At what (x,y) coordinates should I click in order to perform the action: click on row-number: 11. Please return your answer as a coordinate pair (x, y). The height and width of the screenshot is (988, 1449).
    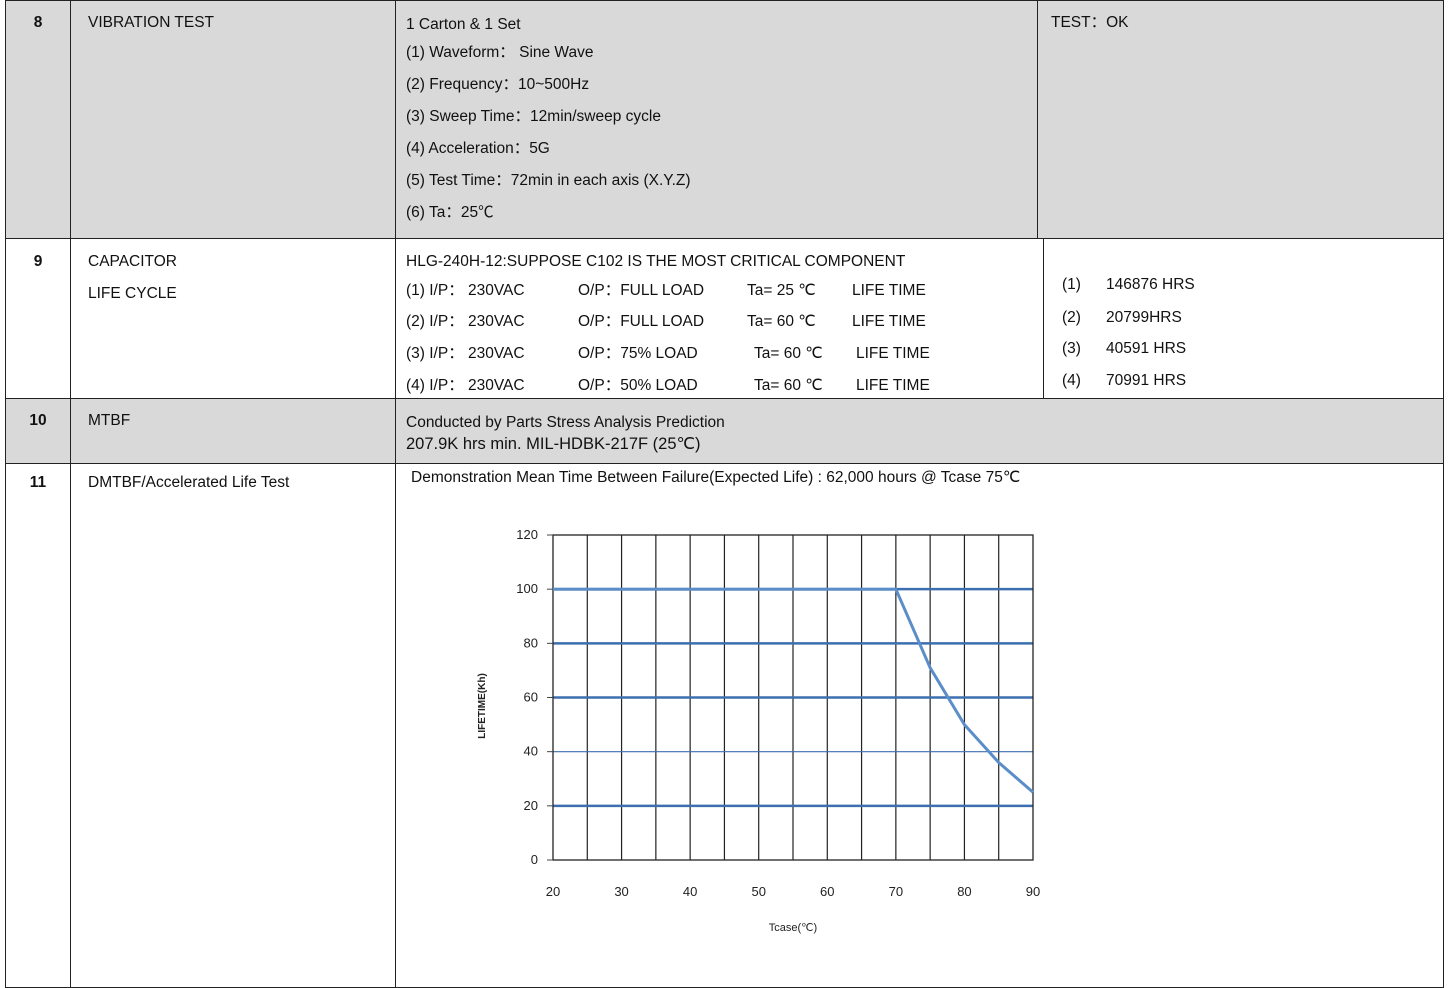
    Looking at the image, I should click on (38, 482).